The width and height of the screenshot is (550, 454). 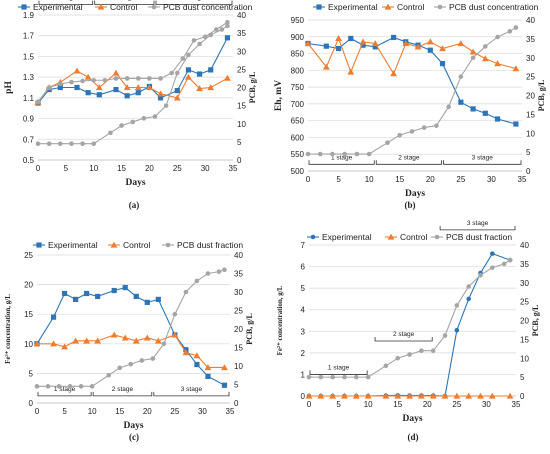 What do you see at coordinates (483, 157) in the screenshot?
I see `stage-label: 3 stage` at bounding box center [483, 157].